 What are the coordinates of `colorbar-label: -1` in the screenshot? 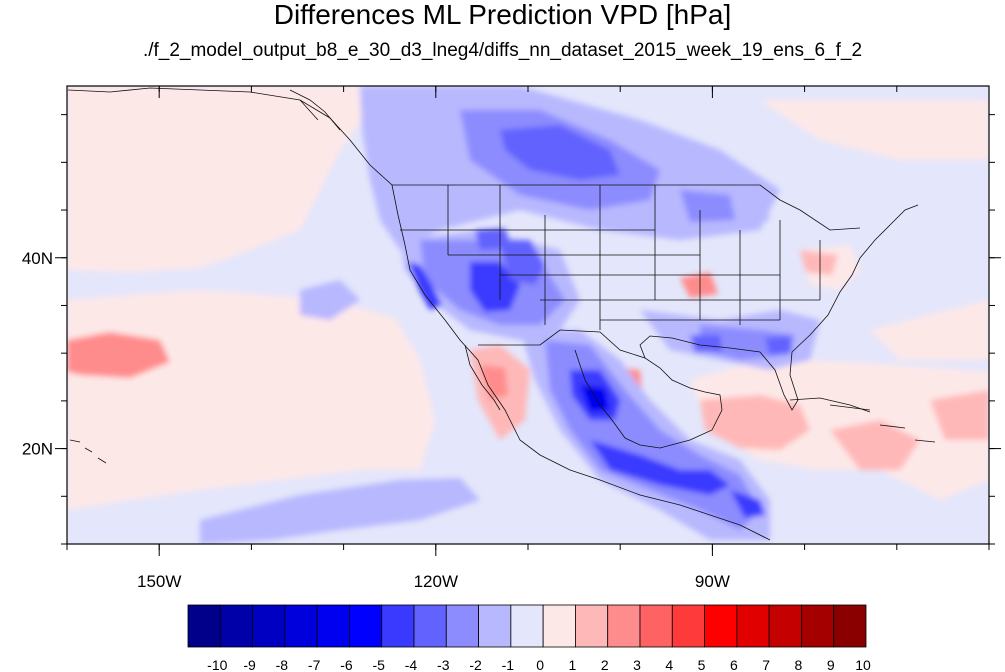 It's located at (508, 664).